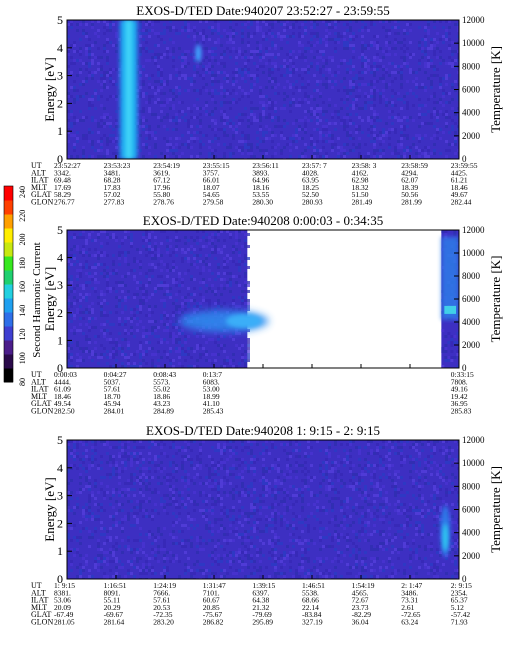  I want to click on table-cell: 280.30, so click(262, 202).